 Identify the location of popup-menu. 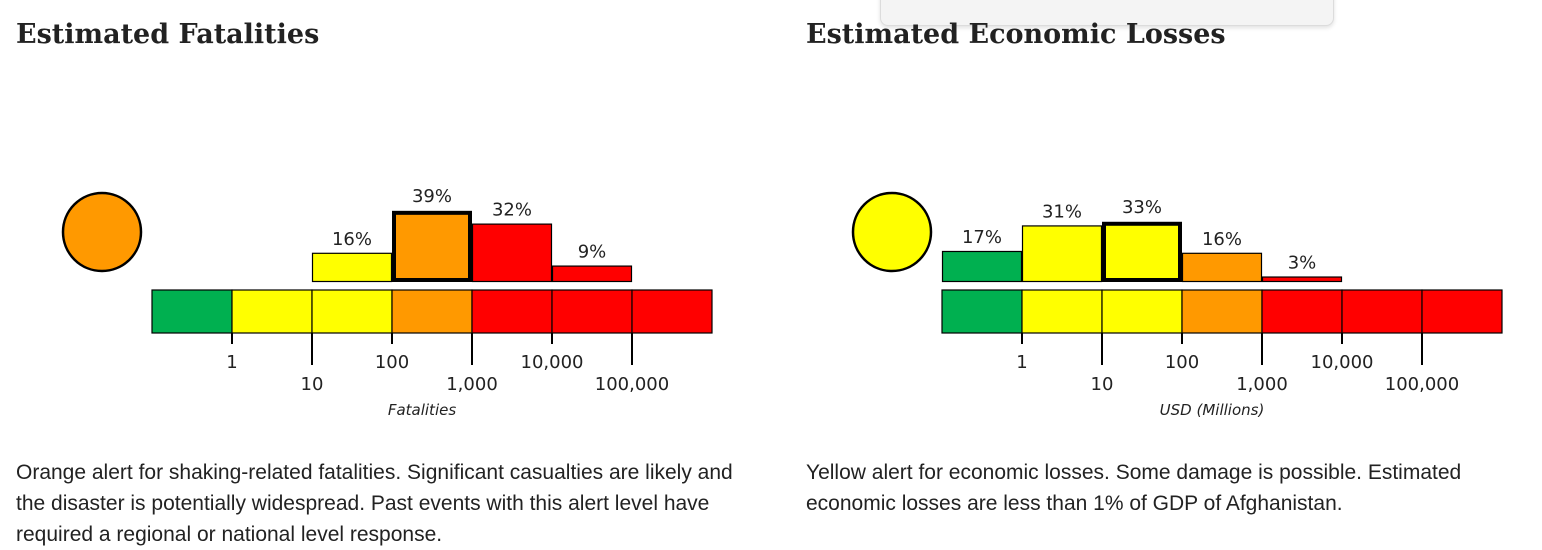
(1107, 13).